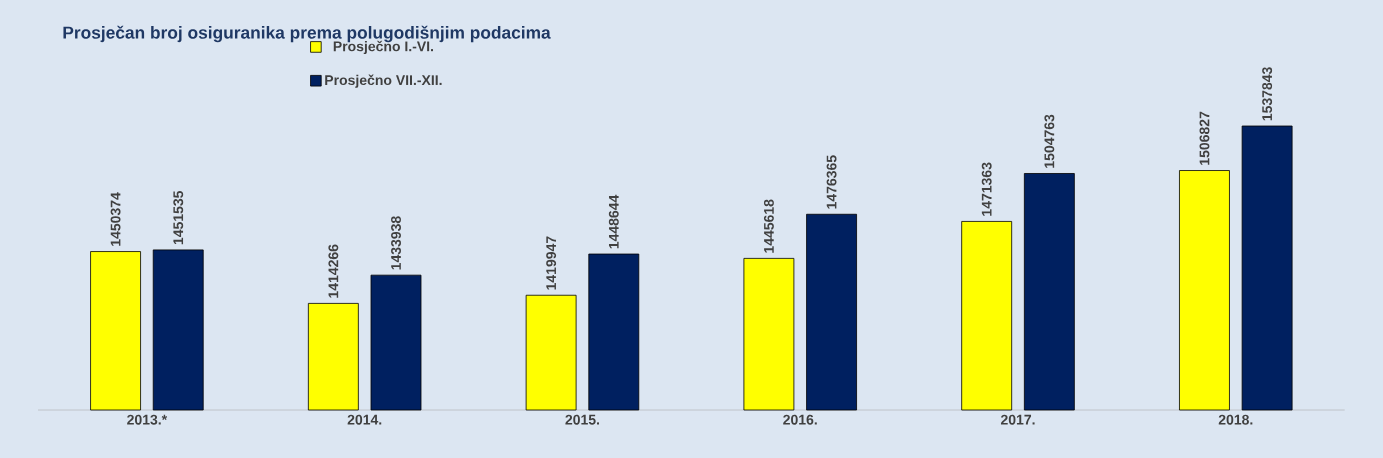 Image resolution: width=1383 pixels, height=458 pixels. Describe the element at coordinates (582, 419) in the screenshot. I see `x-tick-label: 2015.` at that location.